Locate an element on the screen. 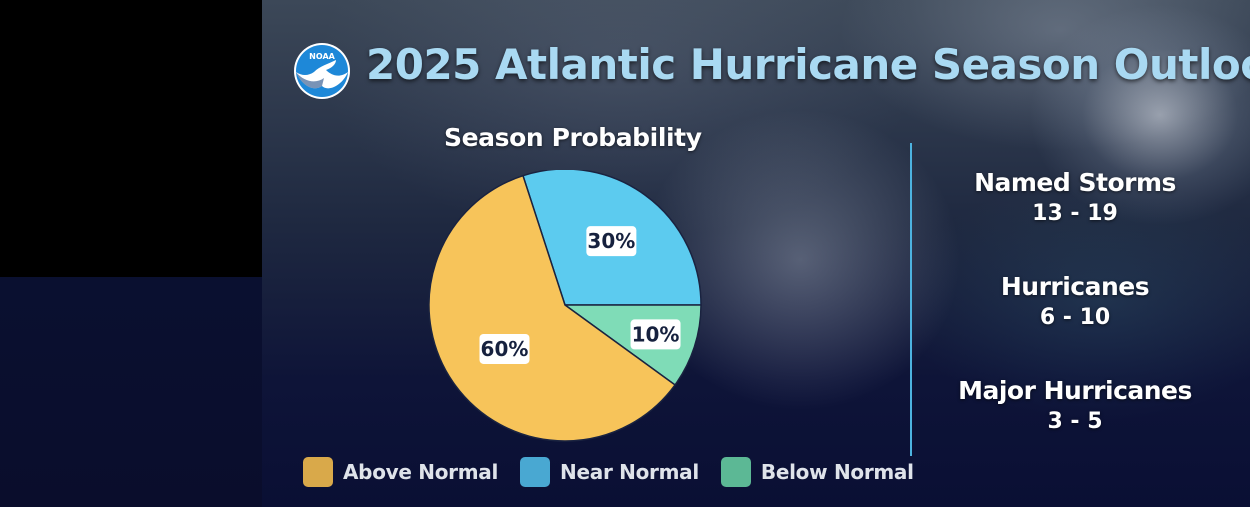  pie-chart: 30% 10% 60% is located at coordinates (565, 306).